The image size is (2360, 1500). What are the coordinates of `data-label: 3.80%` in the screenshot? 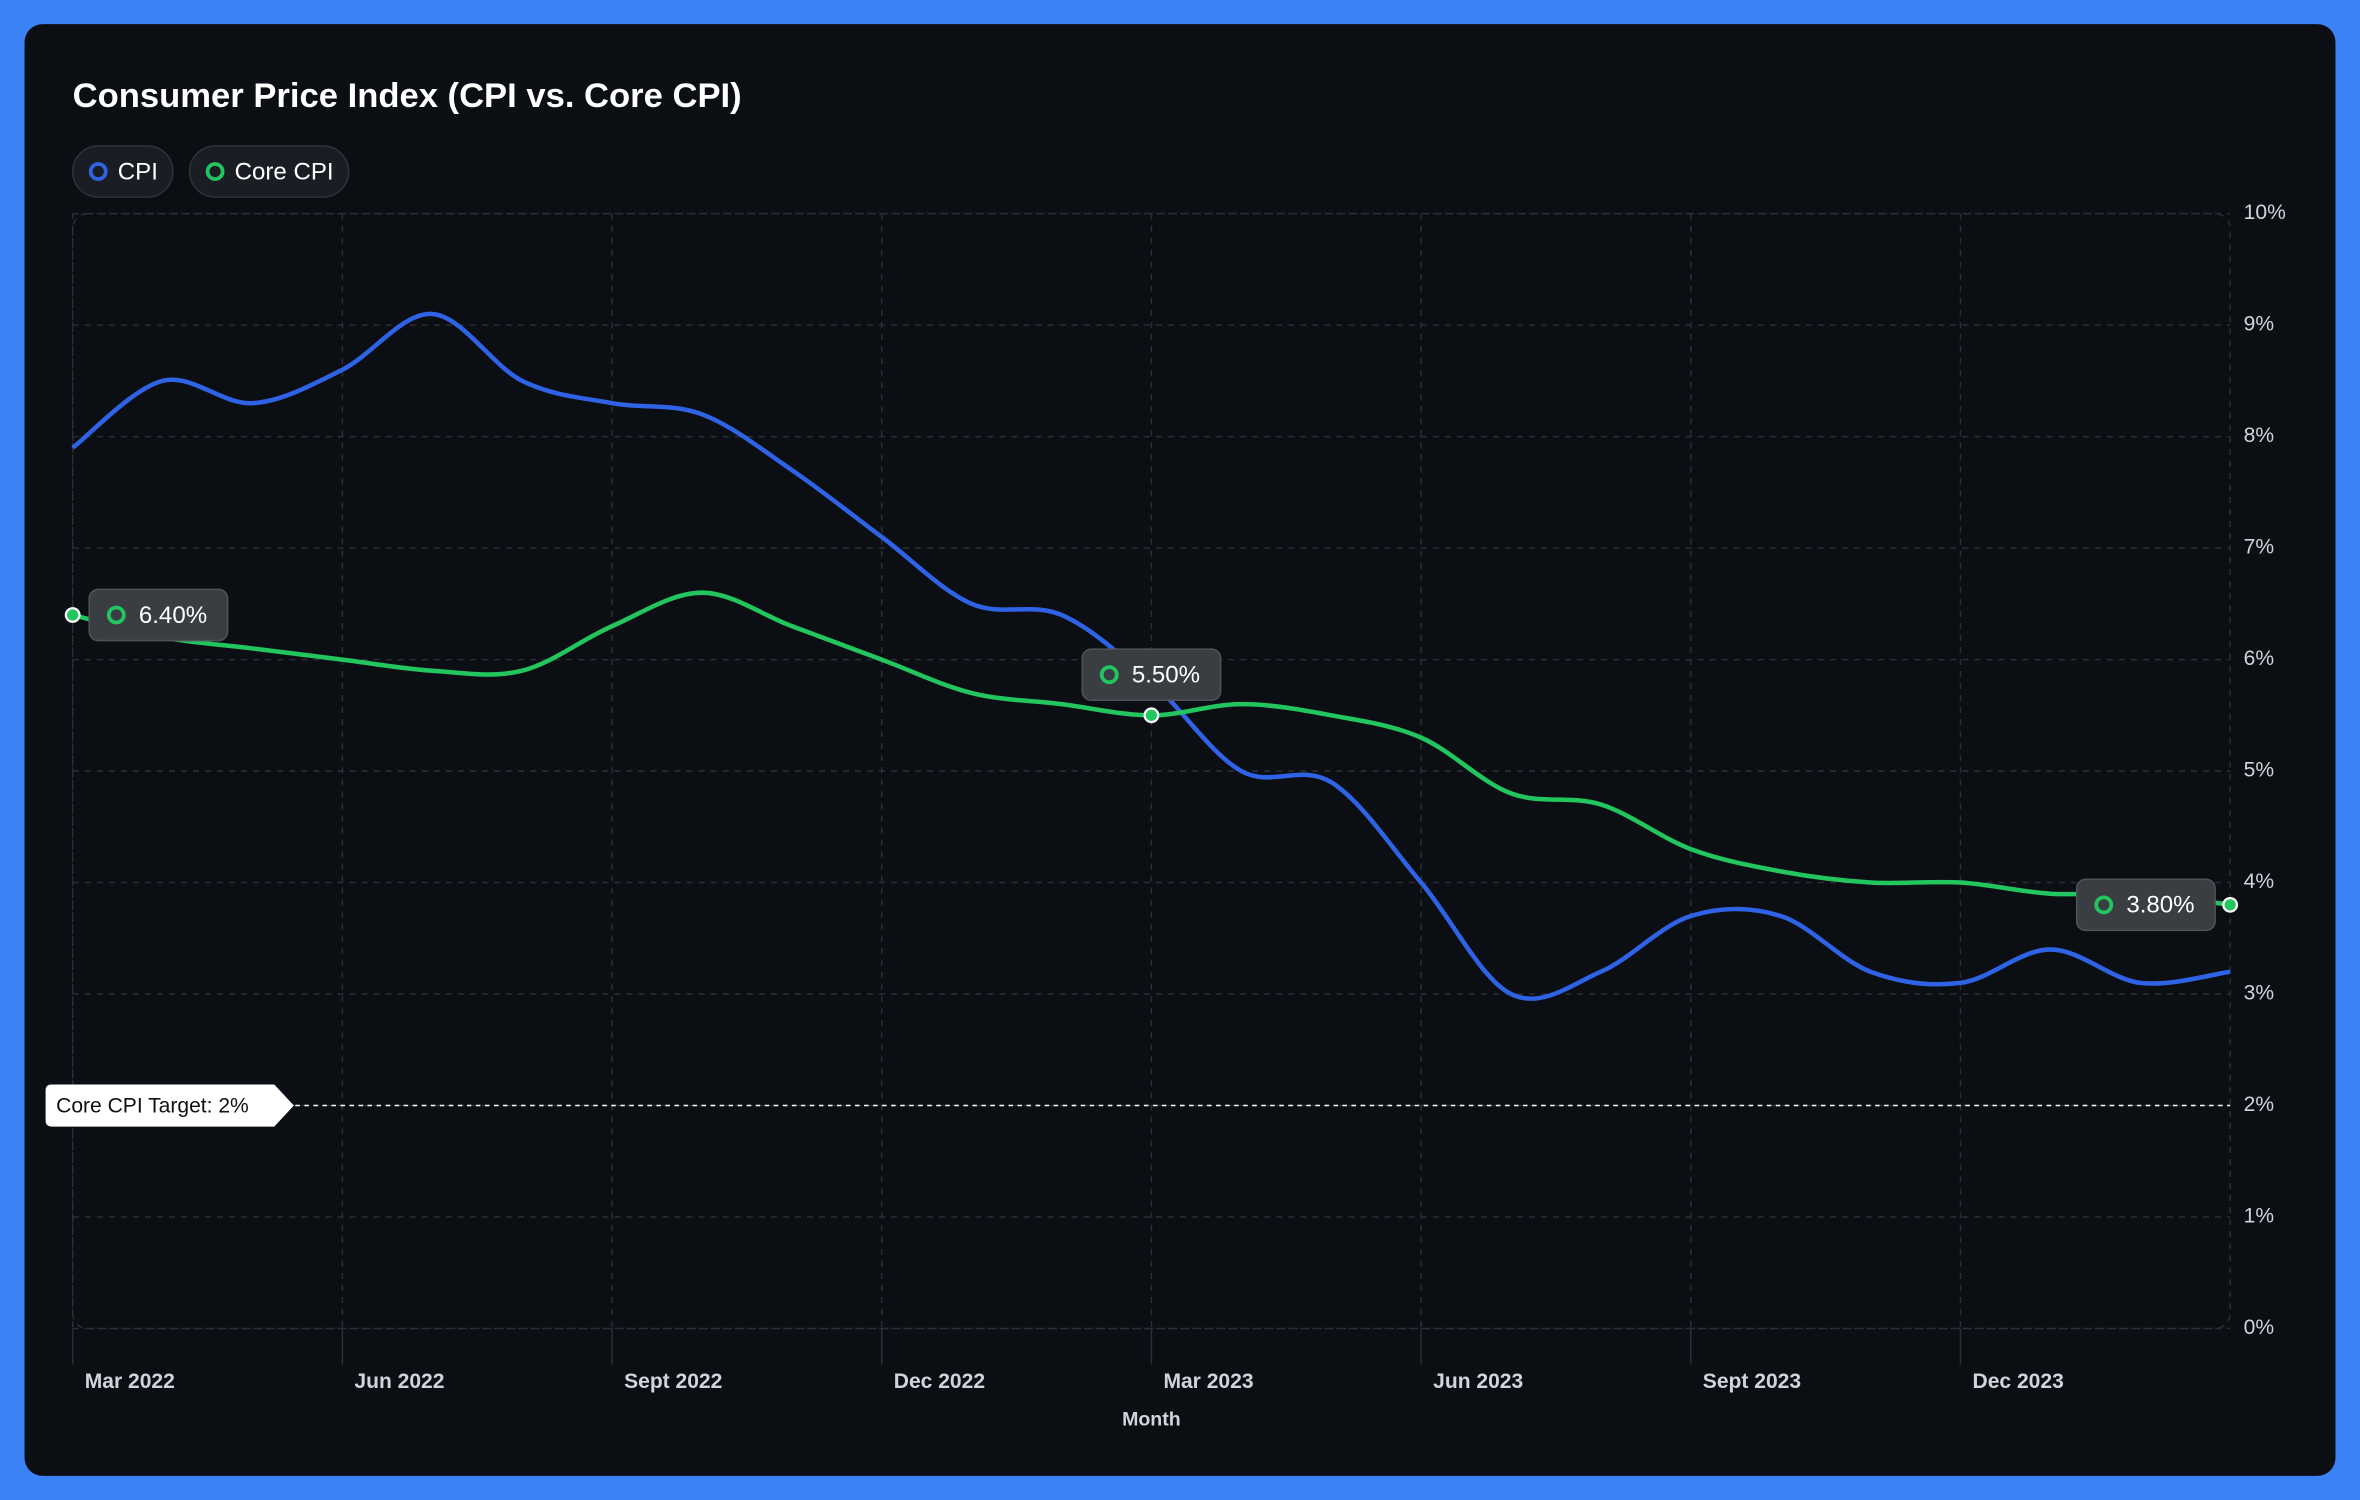 It's located at (2160, 905).